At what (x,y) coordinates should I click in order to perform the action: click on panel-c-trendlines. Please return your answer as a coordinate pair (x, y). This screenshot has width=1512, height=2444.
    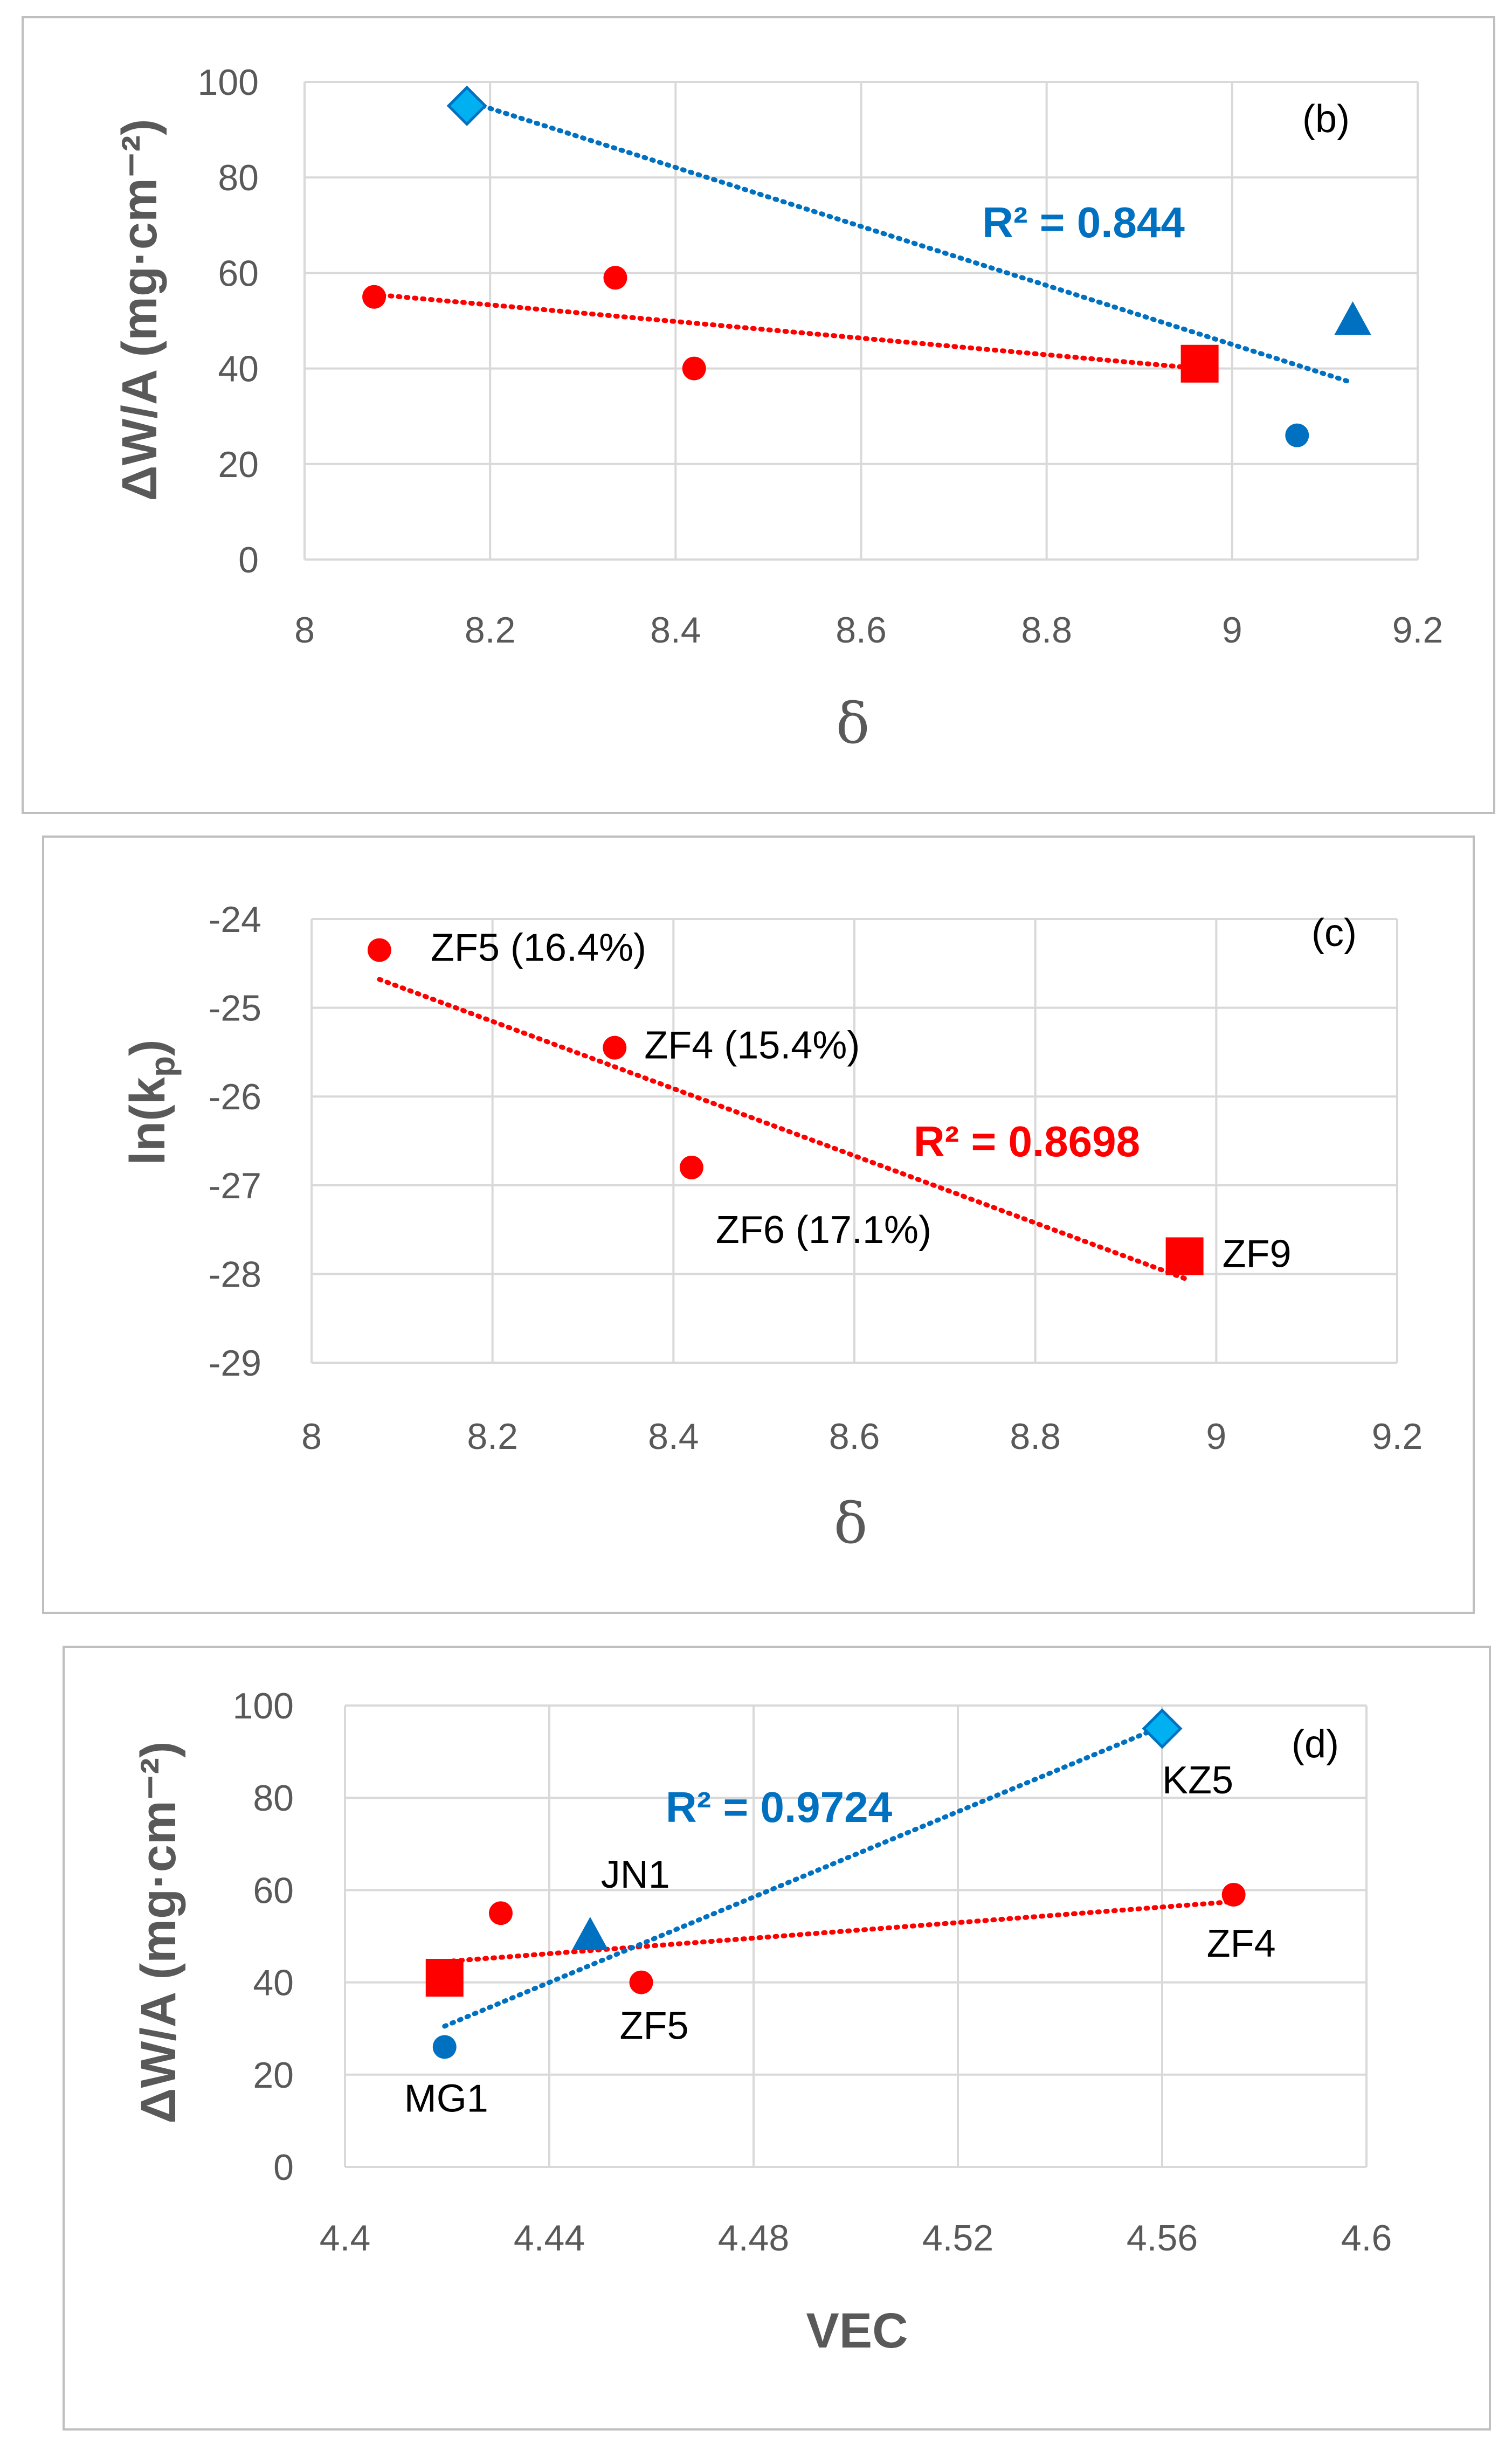
    Looking at the image, I should click on (782, 1129).